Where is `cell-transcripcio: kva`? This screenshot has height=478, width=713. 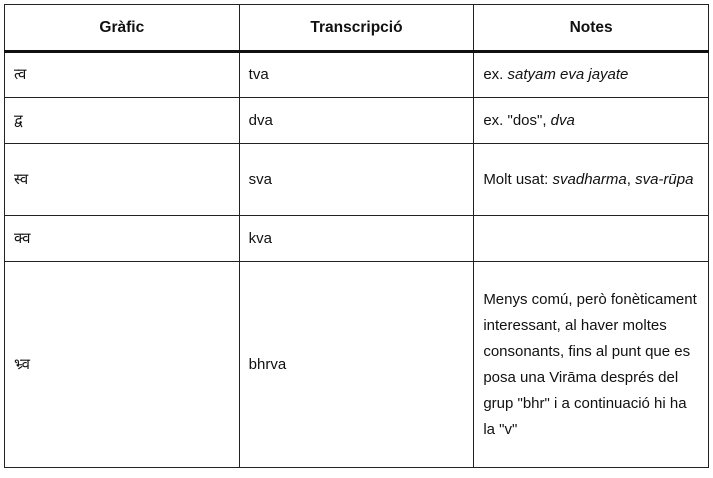 cell-transcripcio: kva is located at coordinates (356, 238).